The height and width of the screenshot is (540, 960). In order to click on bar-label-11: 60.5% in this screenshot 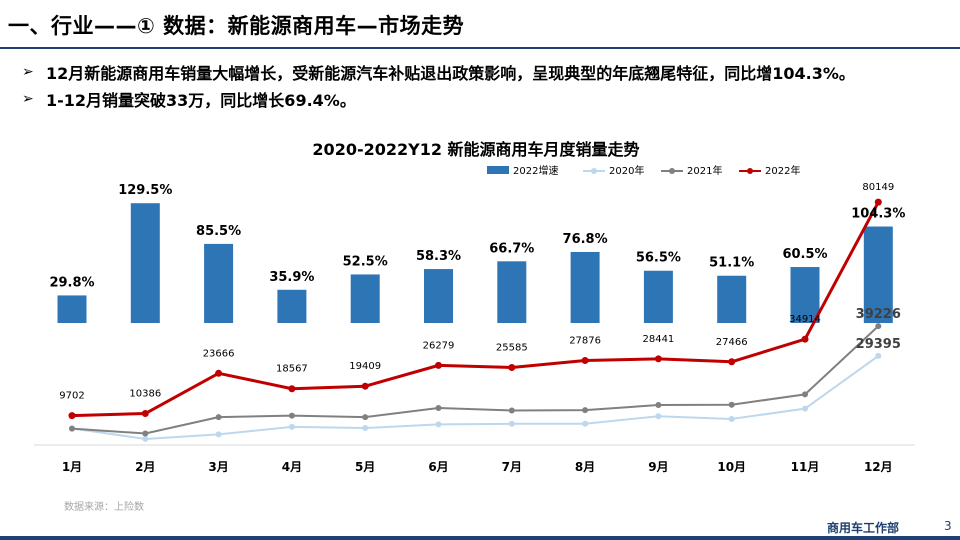, I will do `click(804, 254)`.